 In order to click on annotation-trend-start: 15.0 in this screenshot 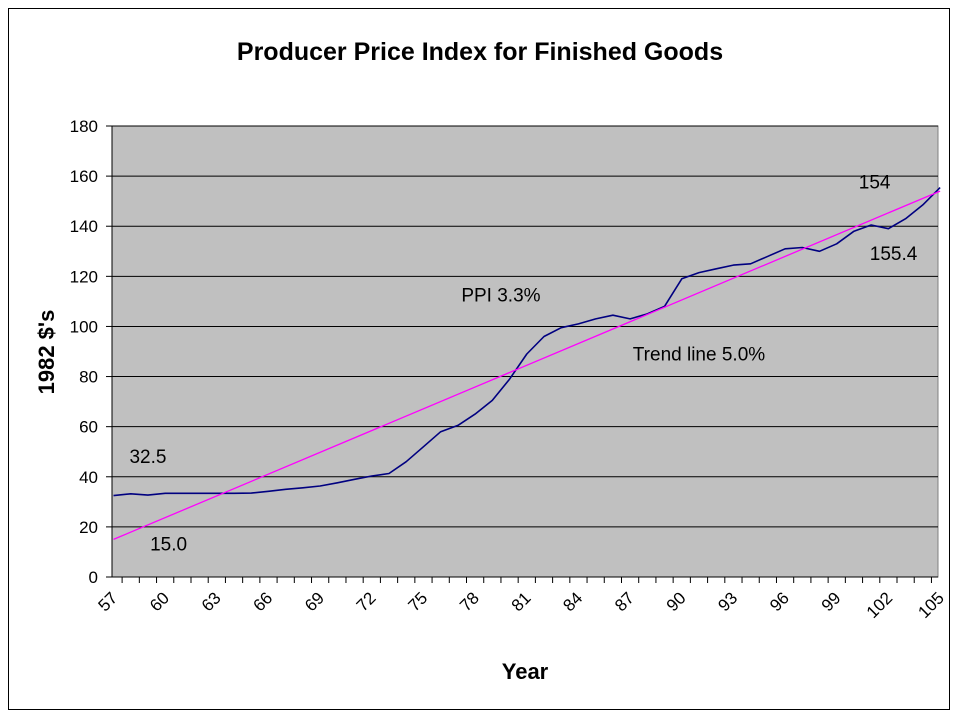, I will do `click(168, 545)`.